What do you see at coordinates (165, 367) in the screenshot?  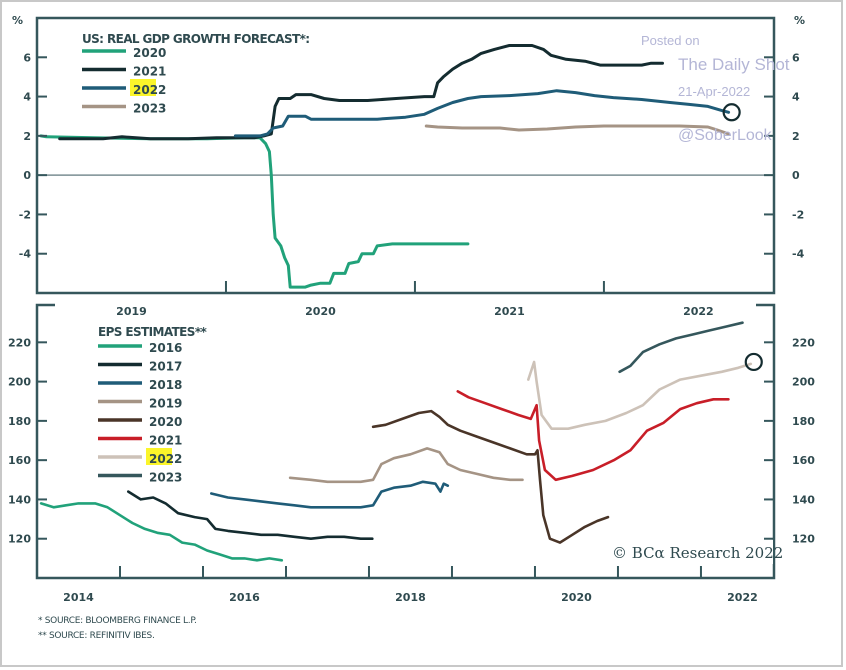 I see `legend-label: 2017` at bounding box center [165, 367].